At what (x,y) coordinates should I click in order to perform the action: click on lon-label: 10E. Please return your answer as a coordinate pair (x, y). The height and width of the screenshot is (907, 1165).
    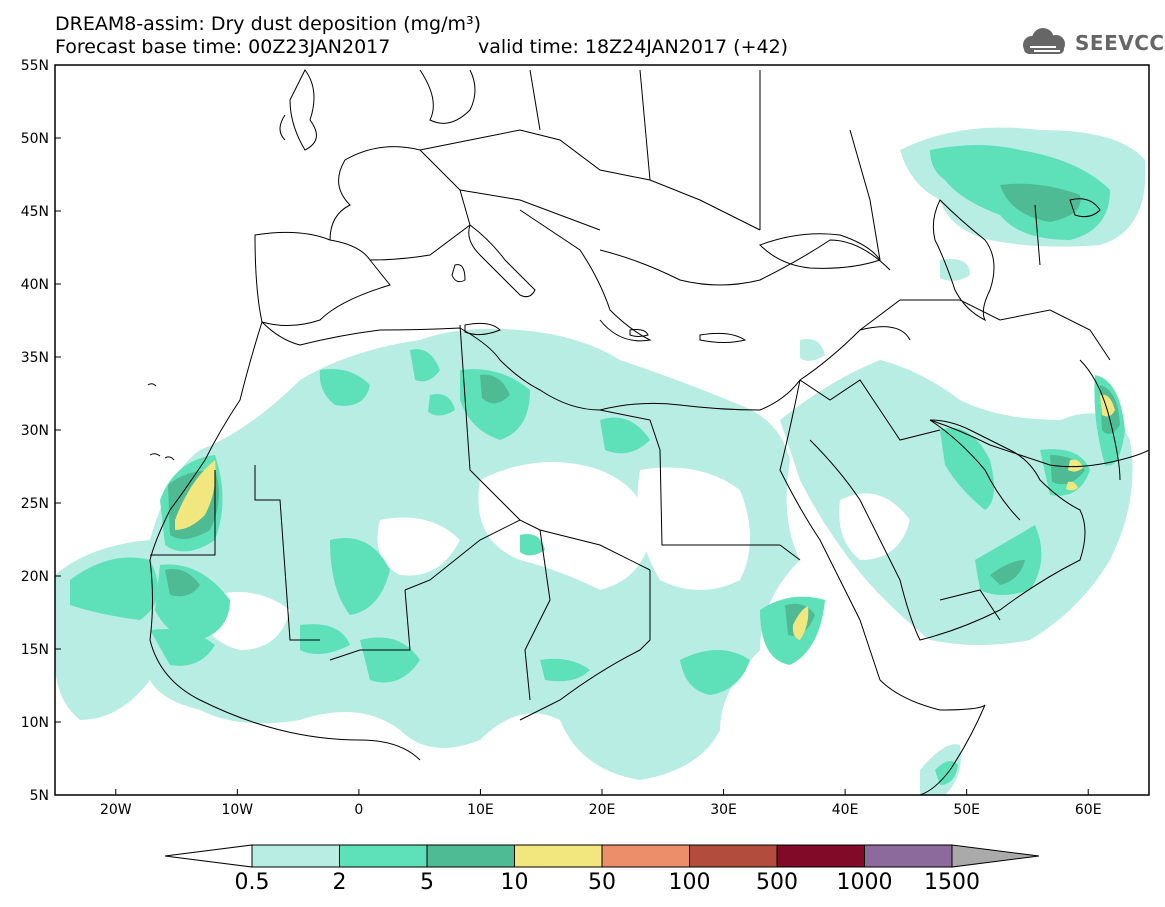
    Looking at the image, I should click on (480, 810).